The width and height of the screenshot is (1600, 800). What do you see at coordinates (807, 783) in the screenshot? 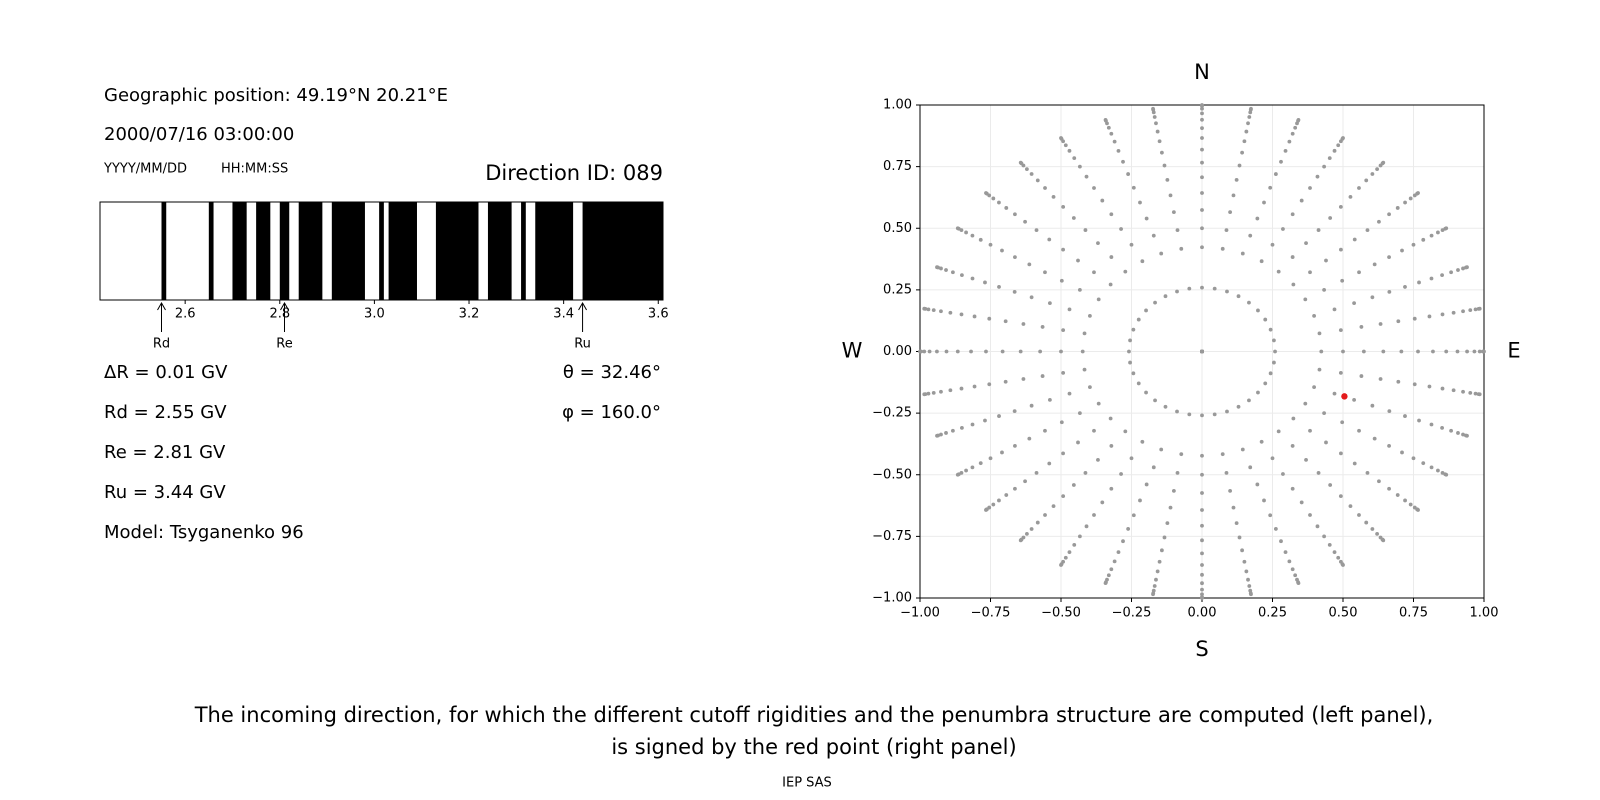
I see `footer: IEP SAS` at bounding box center [807, 783].